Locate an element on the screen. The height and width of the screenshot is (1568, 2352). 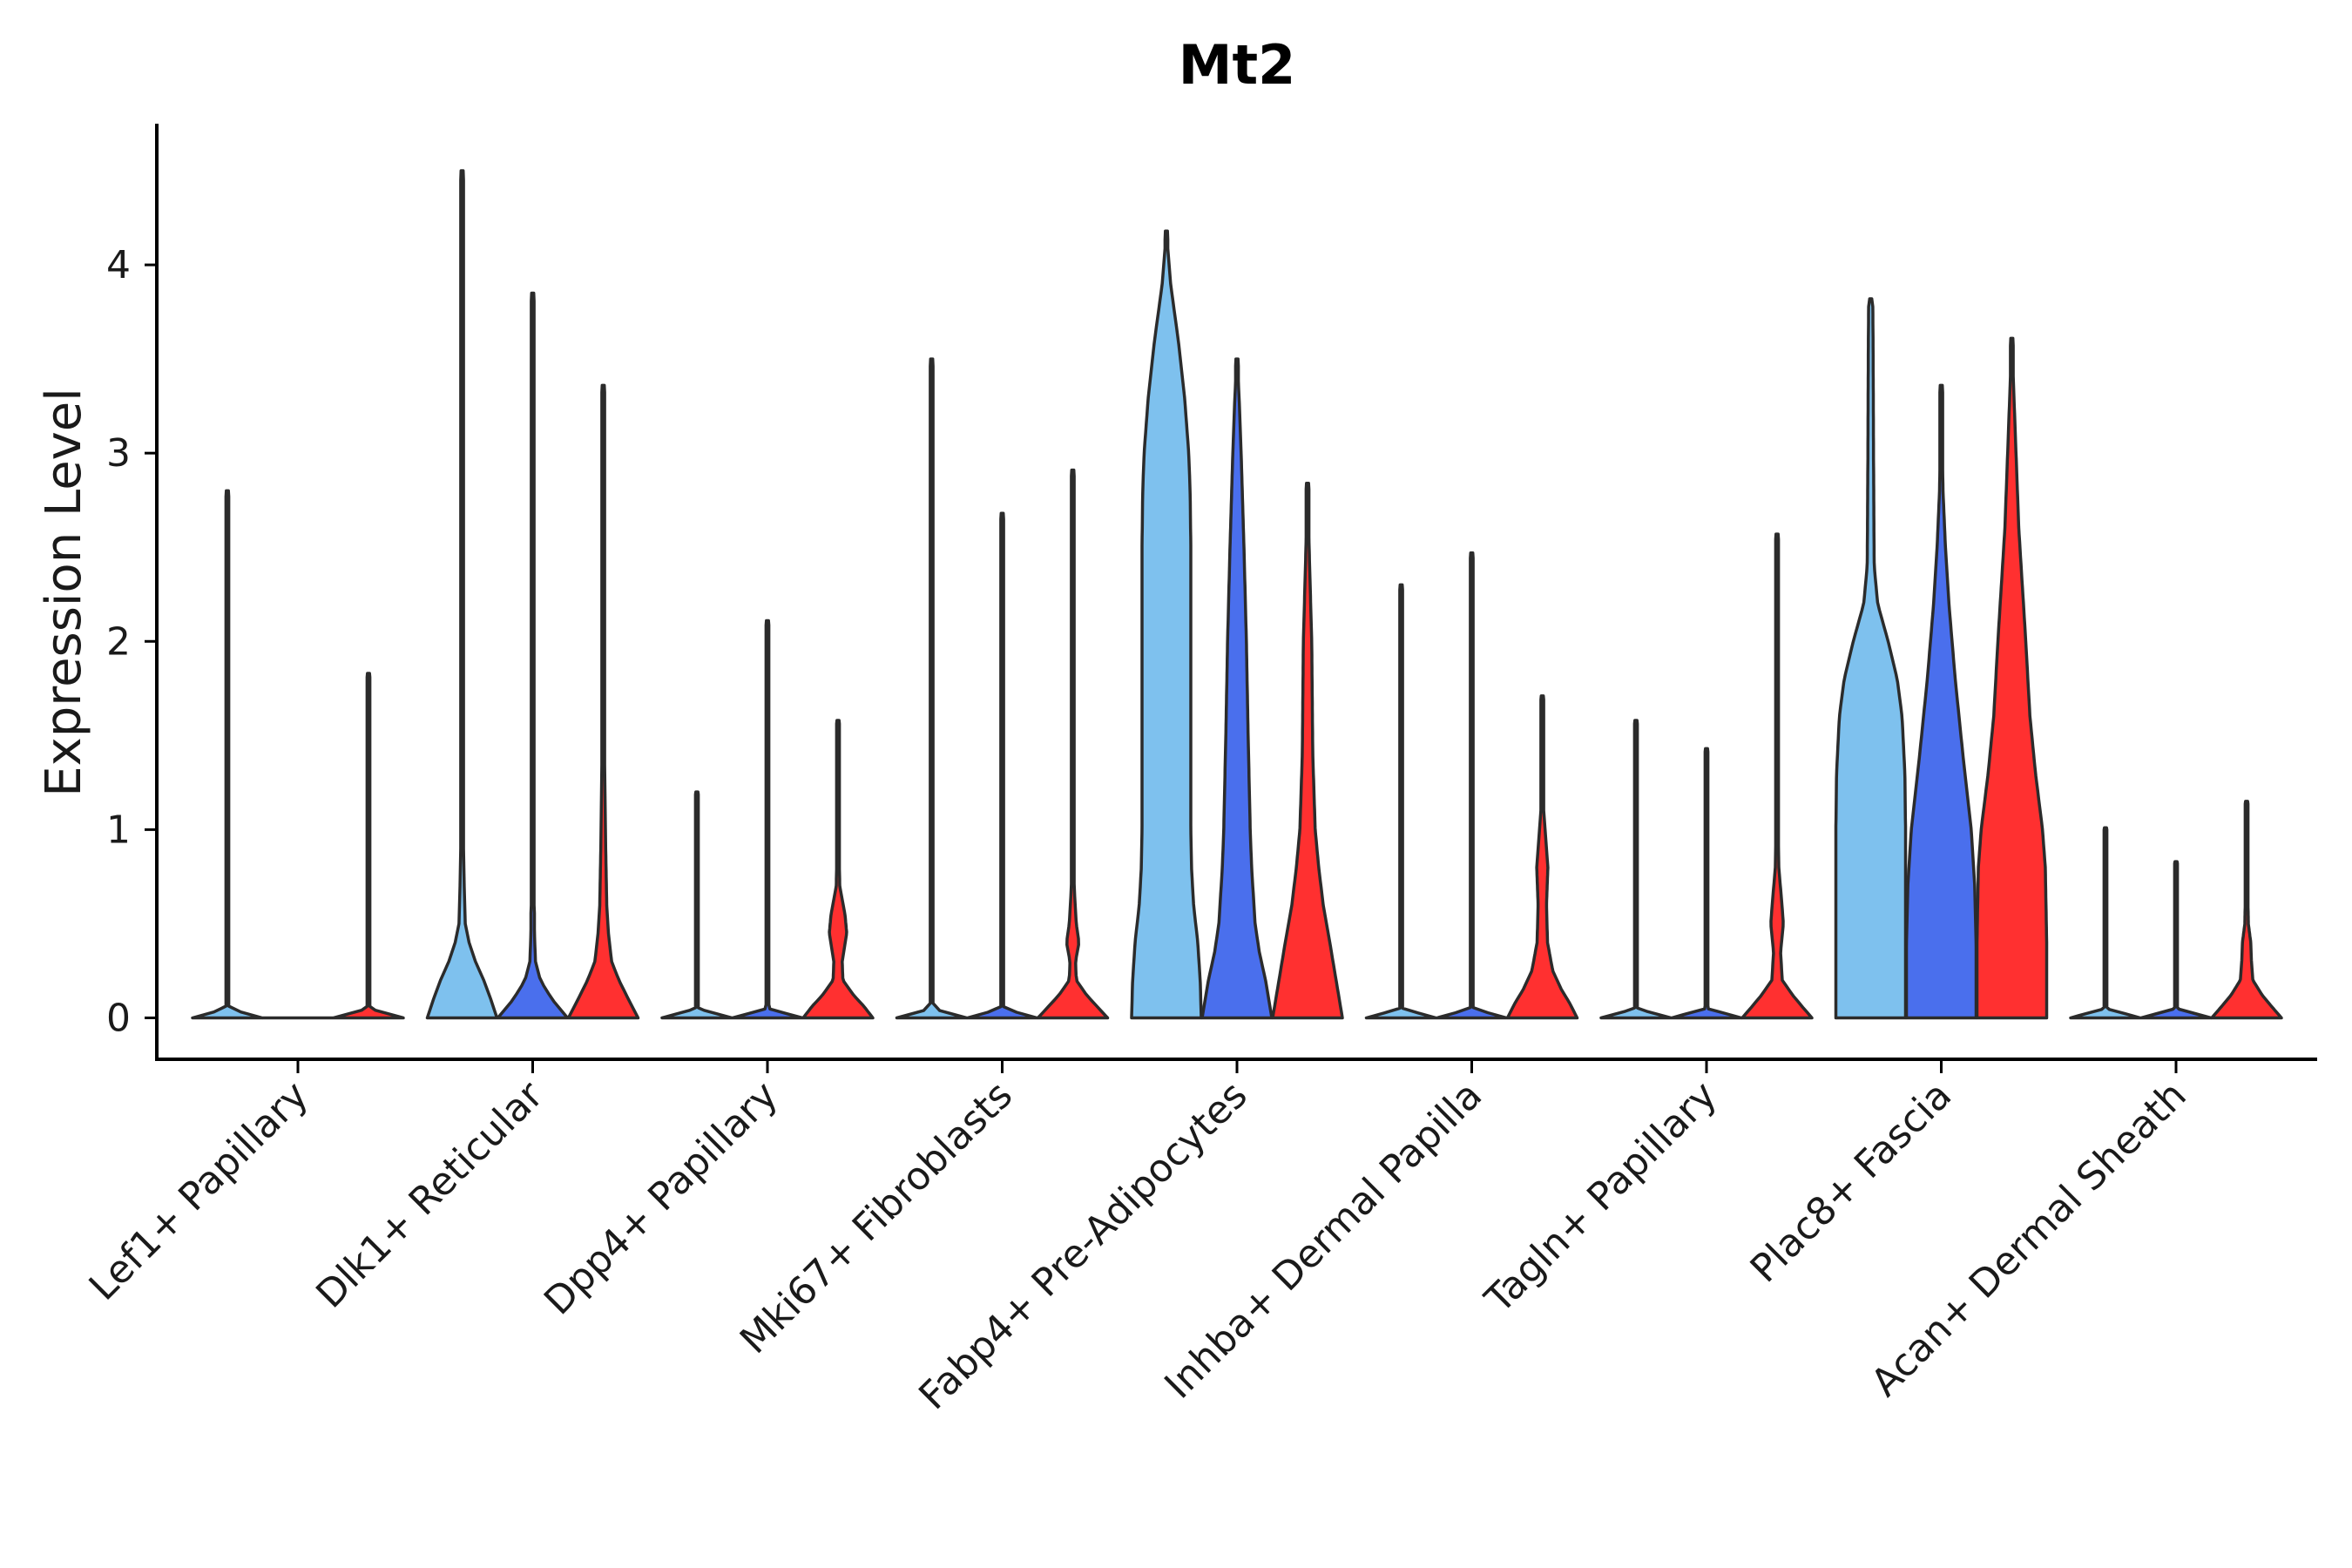
y-axis-ticks: 0 1 2 3 4 is located at coordinates (131, 641).